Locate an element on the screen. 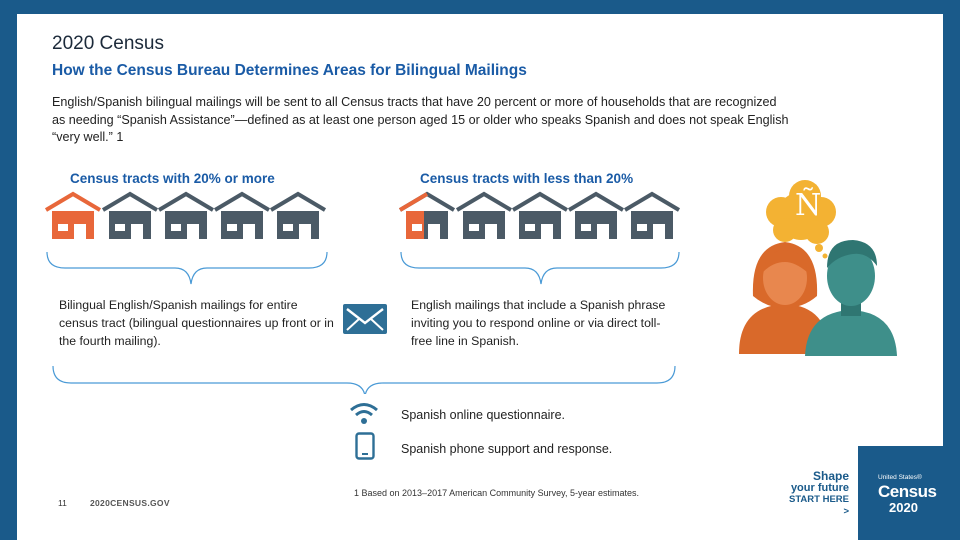 Image resolution: width=960 pixels, height=540 pixels. woman-figure-icon is located at coordinates (784, 298).